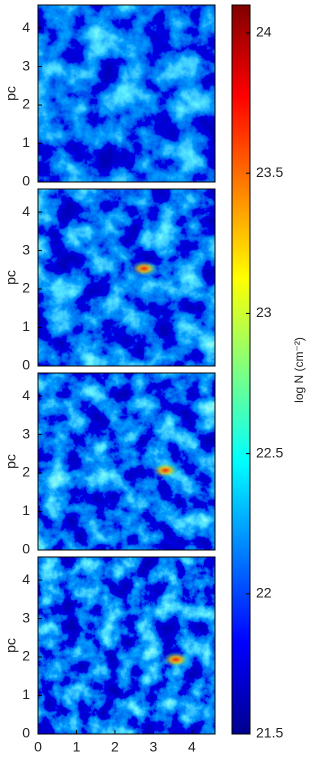 This screenshot has height=766, width=320. What do you see at coordinates (269, 452) in the screenshot?
I see `colorbar-tick-label: 22.5` at bounding box center [269, 452].